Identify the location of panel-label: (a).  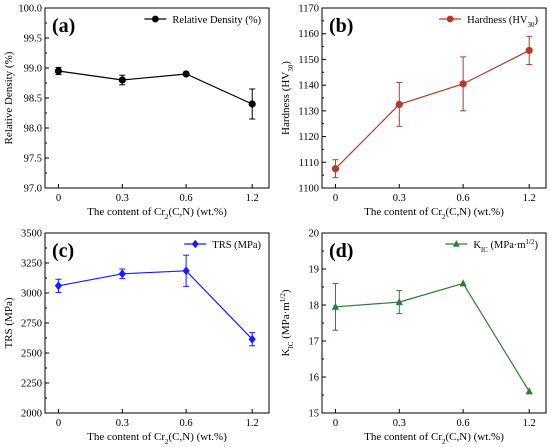
(63, 26).